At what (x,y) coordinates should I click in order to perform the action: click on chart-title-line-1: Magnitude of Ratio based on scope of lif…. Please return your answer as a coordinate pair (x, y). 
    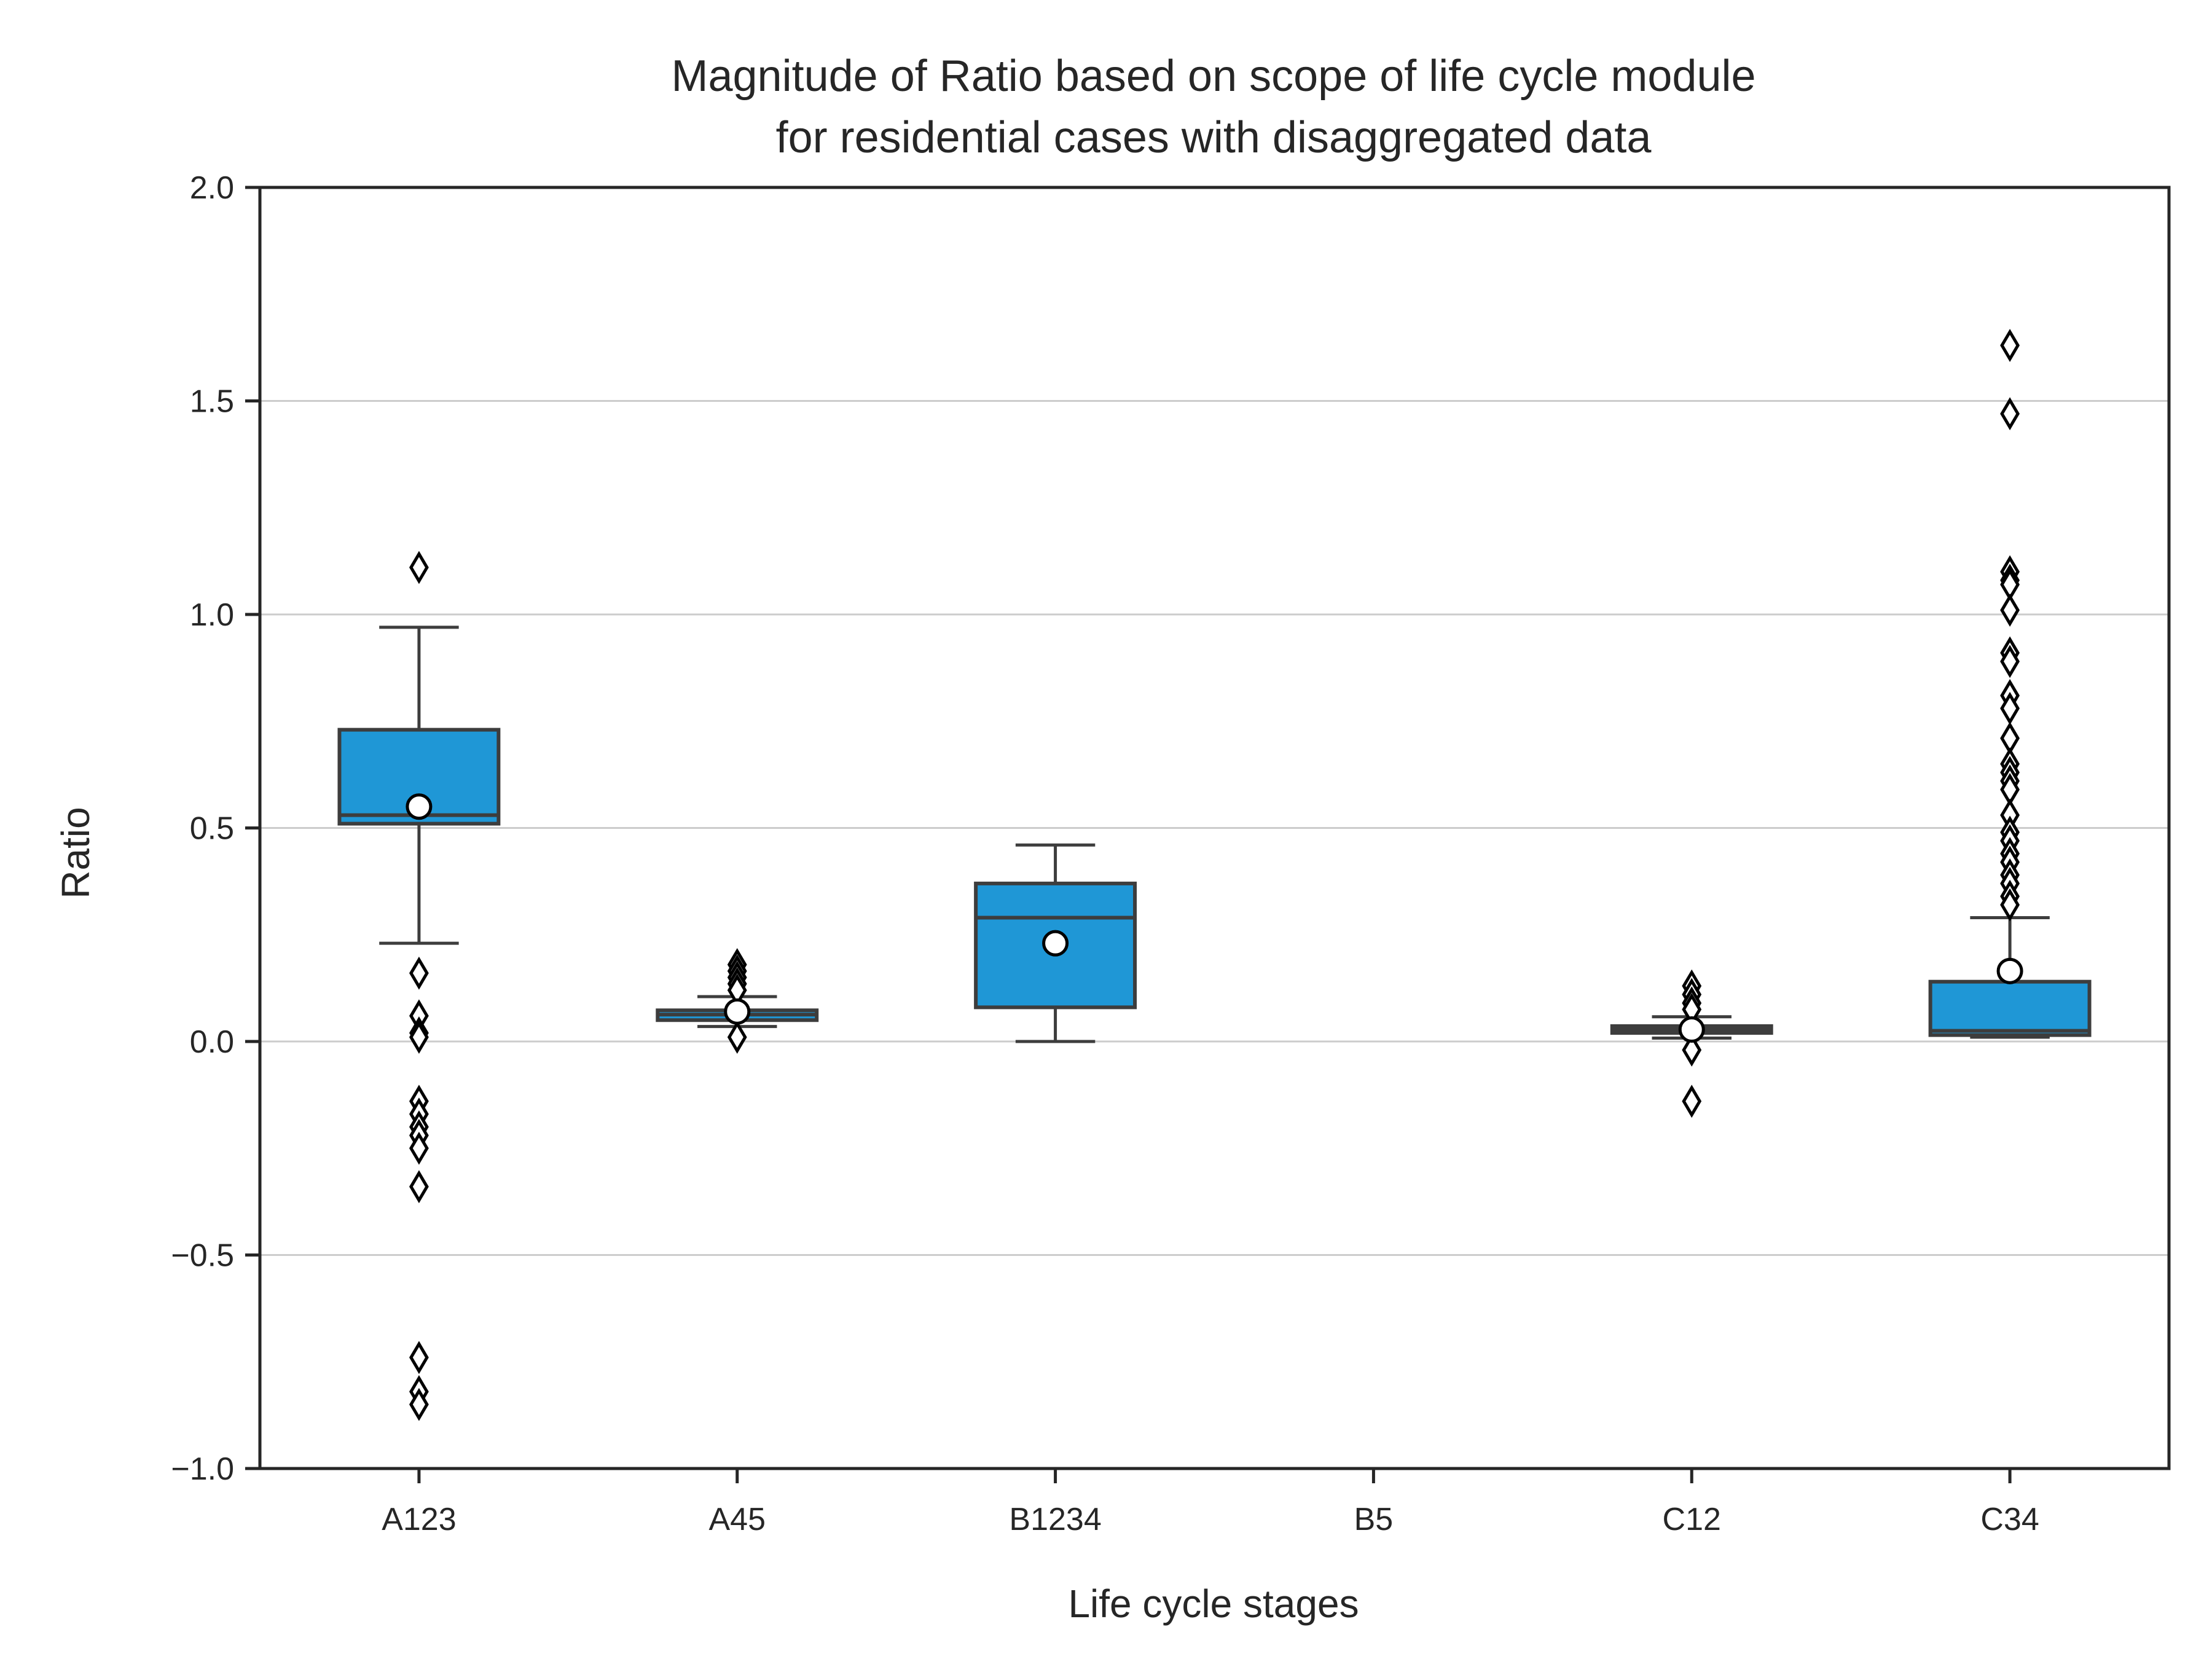
    Looking at the image, I should click on (1213, 76).